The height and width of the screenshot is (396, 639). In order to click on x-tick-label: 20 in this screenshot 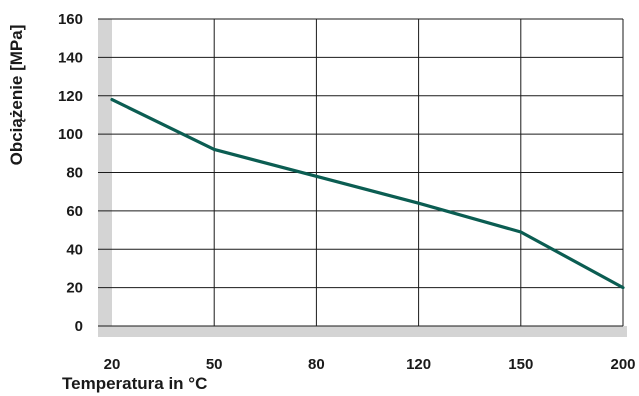, I will do `click(112, 364)`.